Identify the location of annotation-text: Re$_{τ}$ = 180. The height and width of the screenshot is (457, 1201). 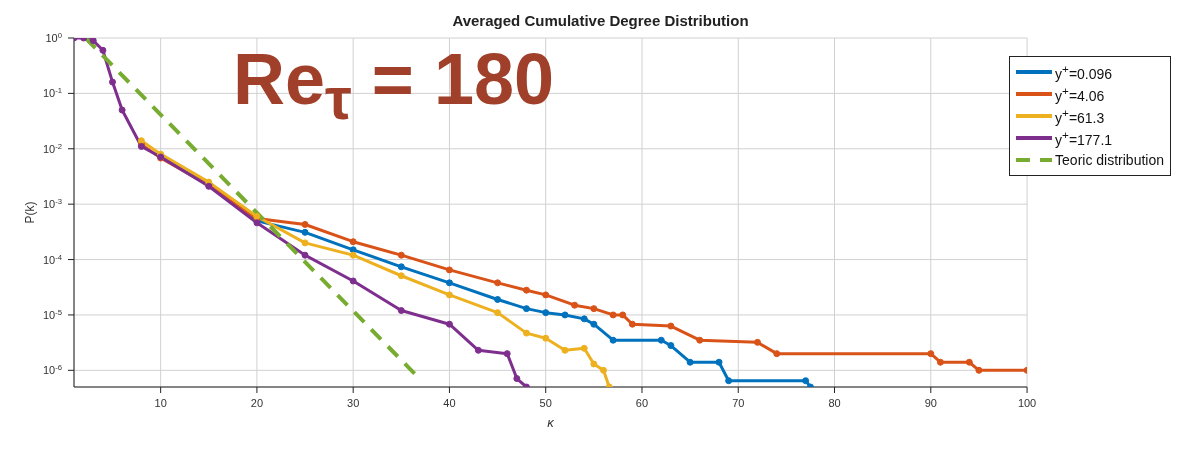
(393, 86).